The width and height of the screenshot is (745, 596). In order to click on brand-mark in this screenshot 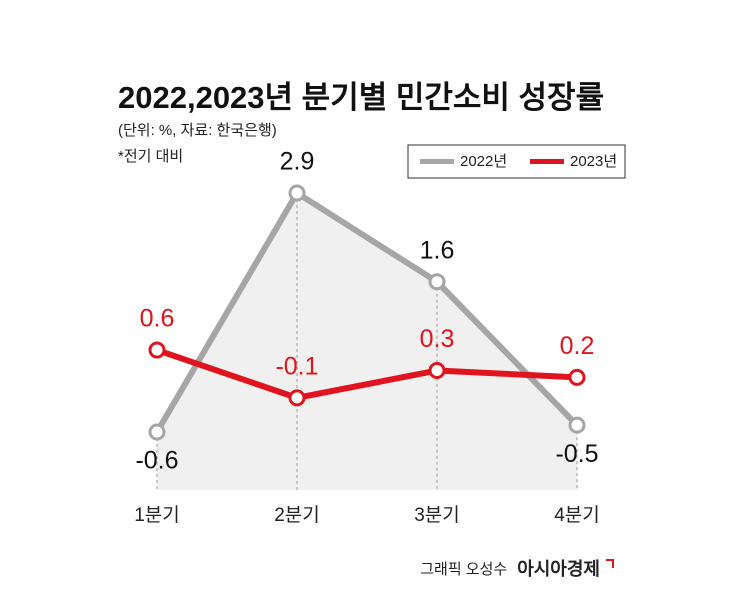, I will do `click(610, 563)`.